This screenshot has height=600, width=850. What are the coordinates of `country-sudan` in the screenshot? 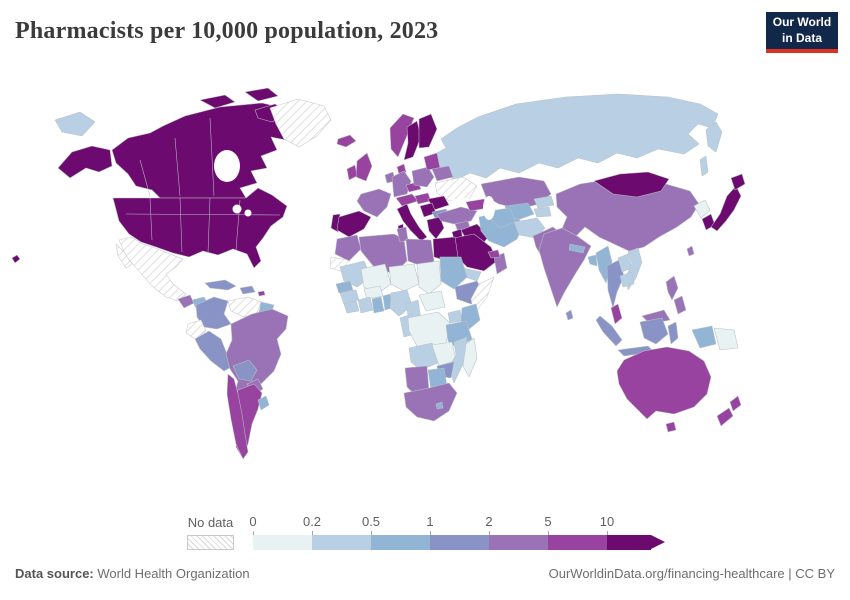 It's located at (453, 273).